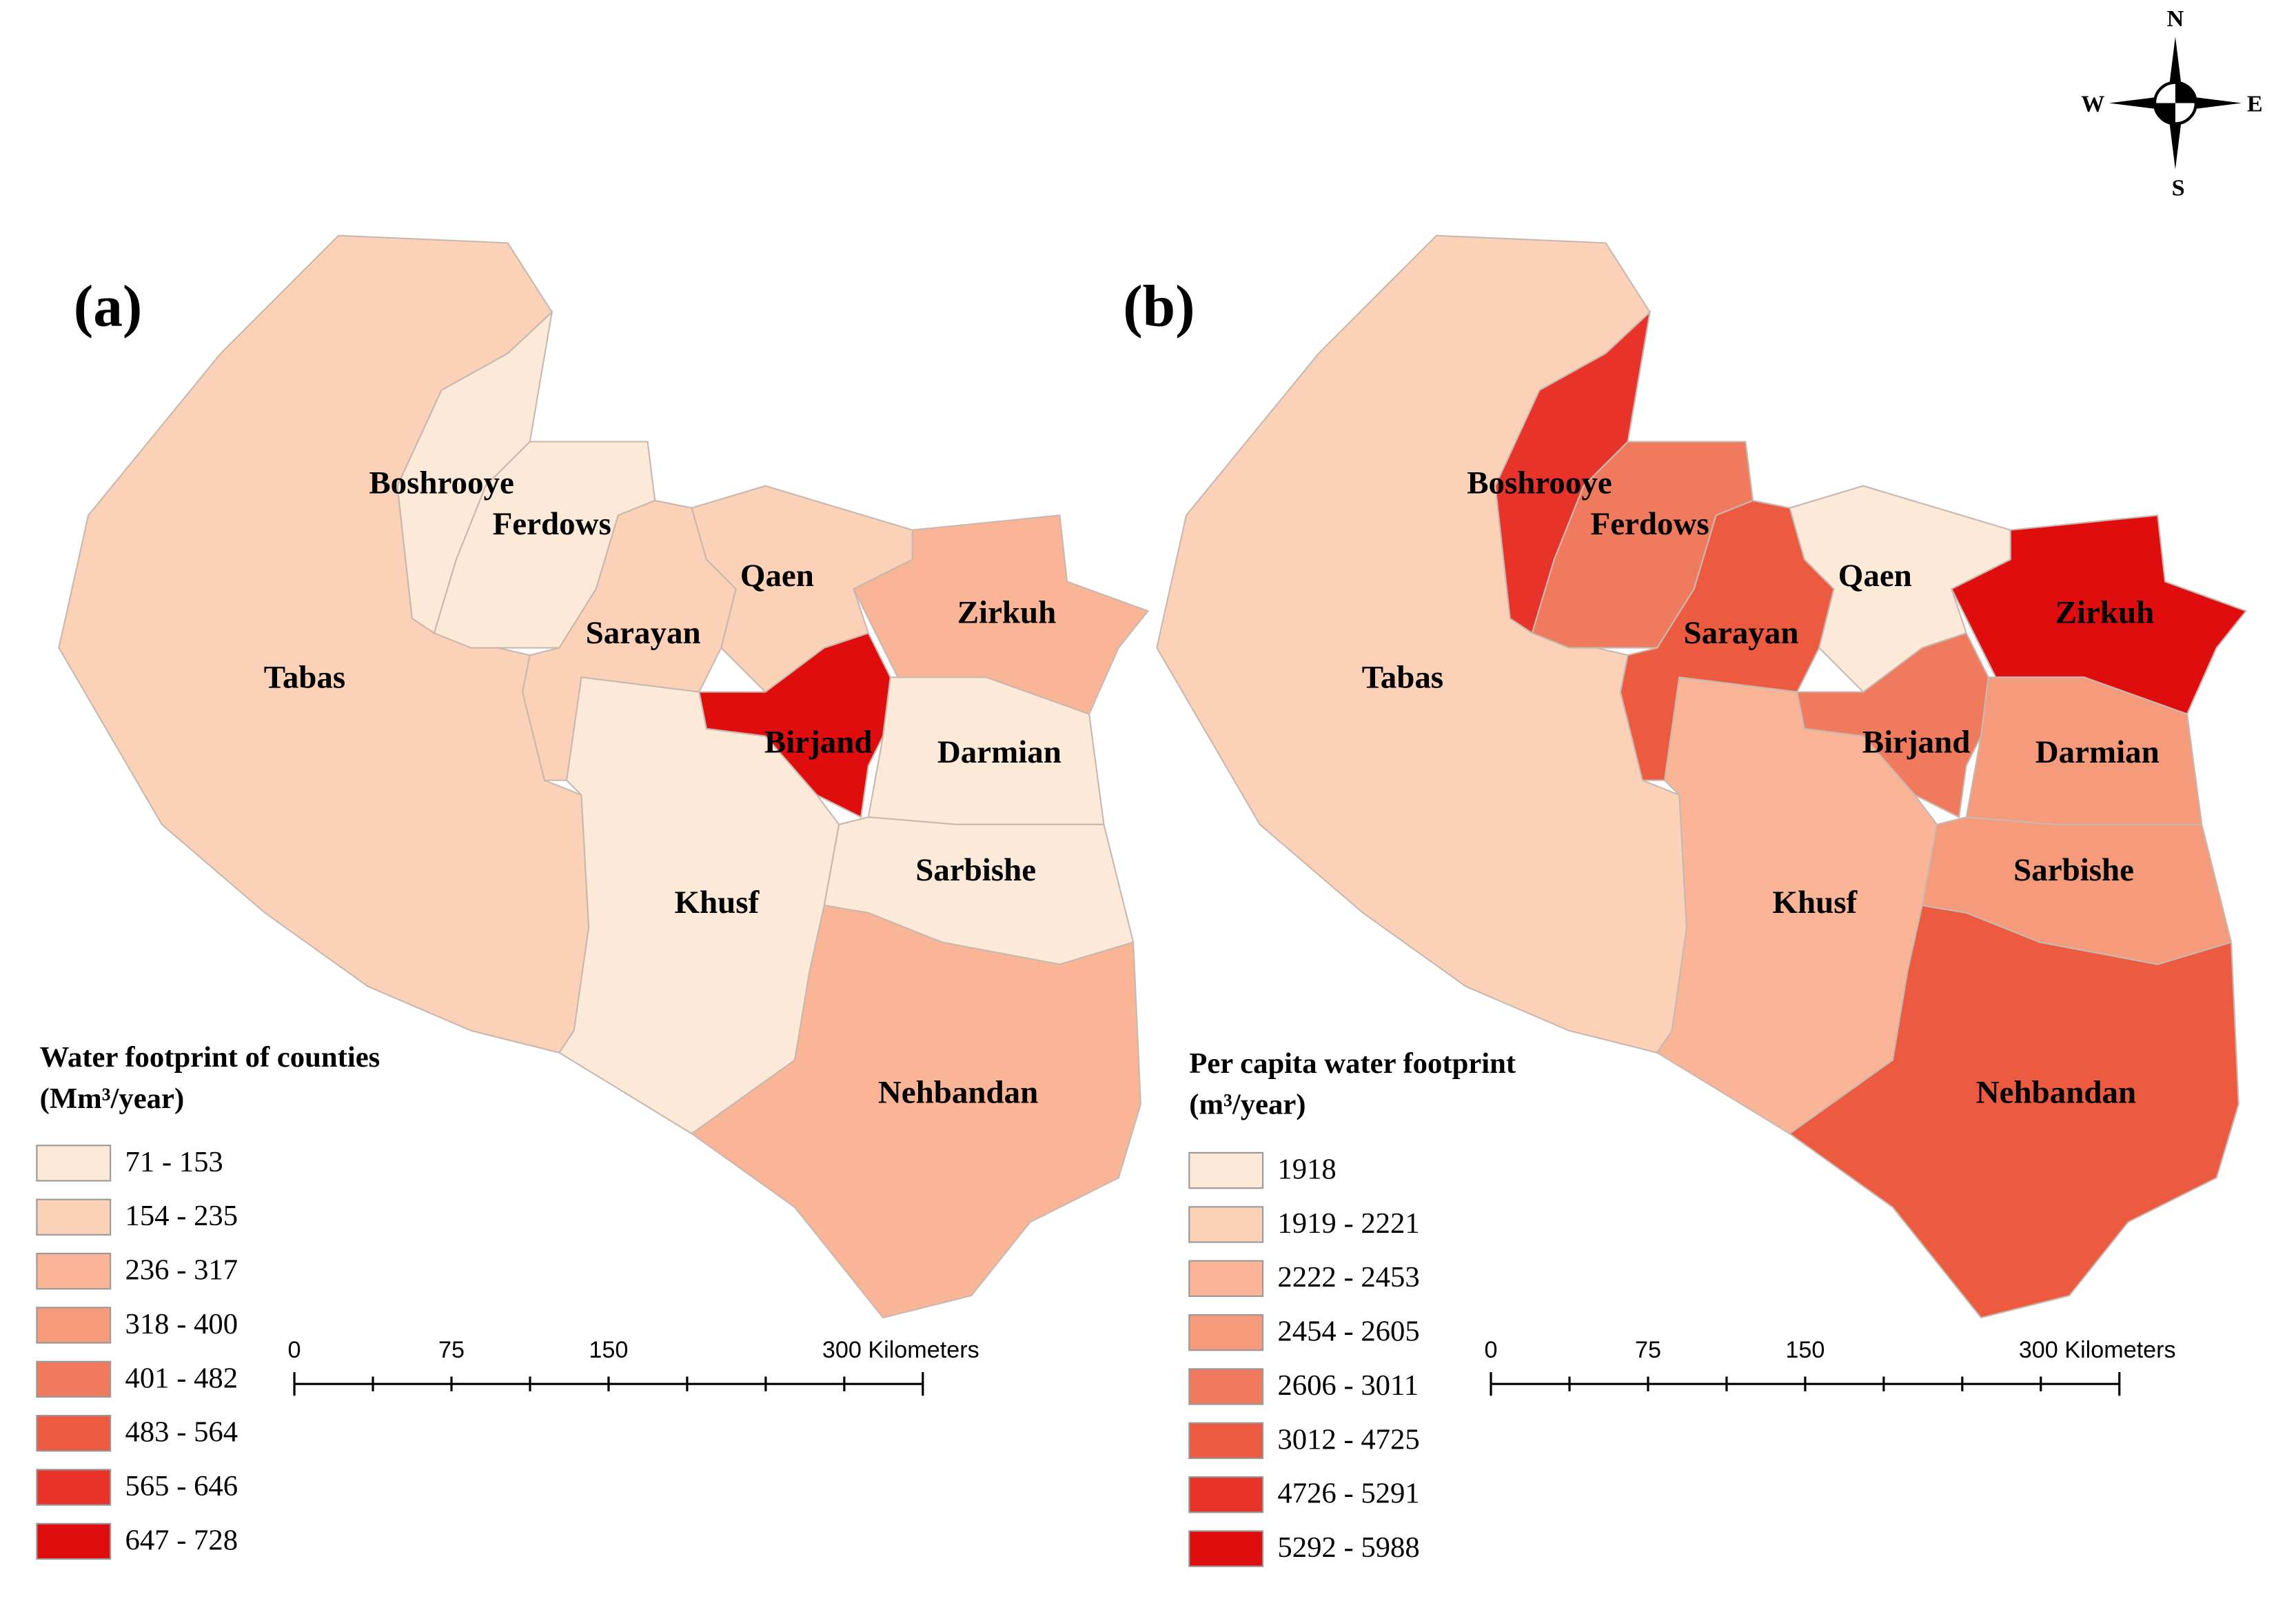  What do you see at coordinates (181, 1378) in the screenshot?
I see `legend-label: 401 - 482` at bounding box center [181, 1378].